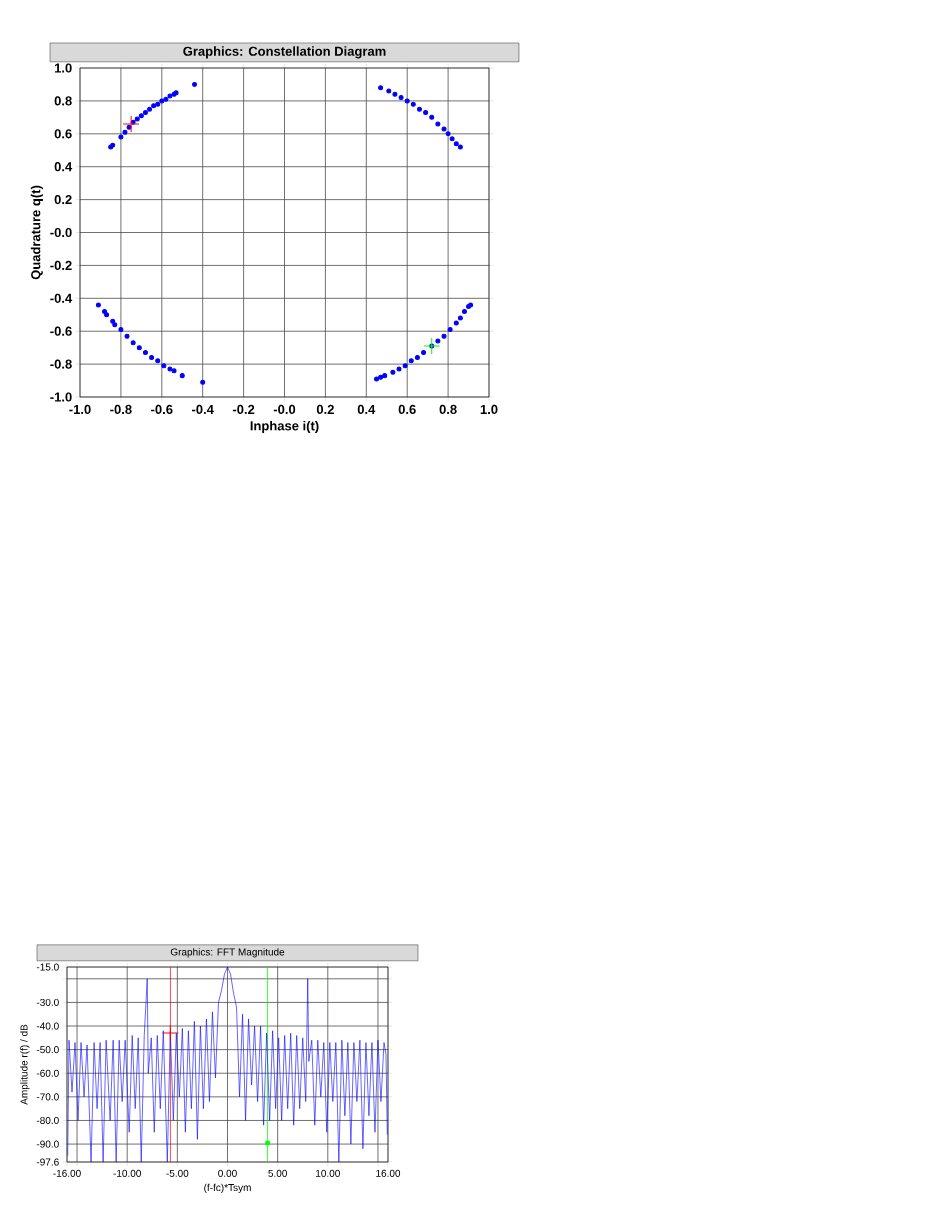 This screenshot has width=925, height=1208. Describe the element at coordinates (489, 409) in the screenshot. I see `x-tick-label: 1.0` at that location.